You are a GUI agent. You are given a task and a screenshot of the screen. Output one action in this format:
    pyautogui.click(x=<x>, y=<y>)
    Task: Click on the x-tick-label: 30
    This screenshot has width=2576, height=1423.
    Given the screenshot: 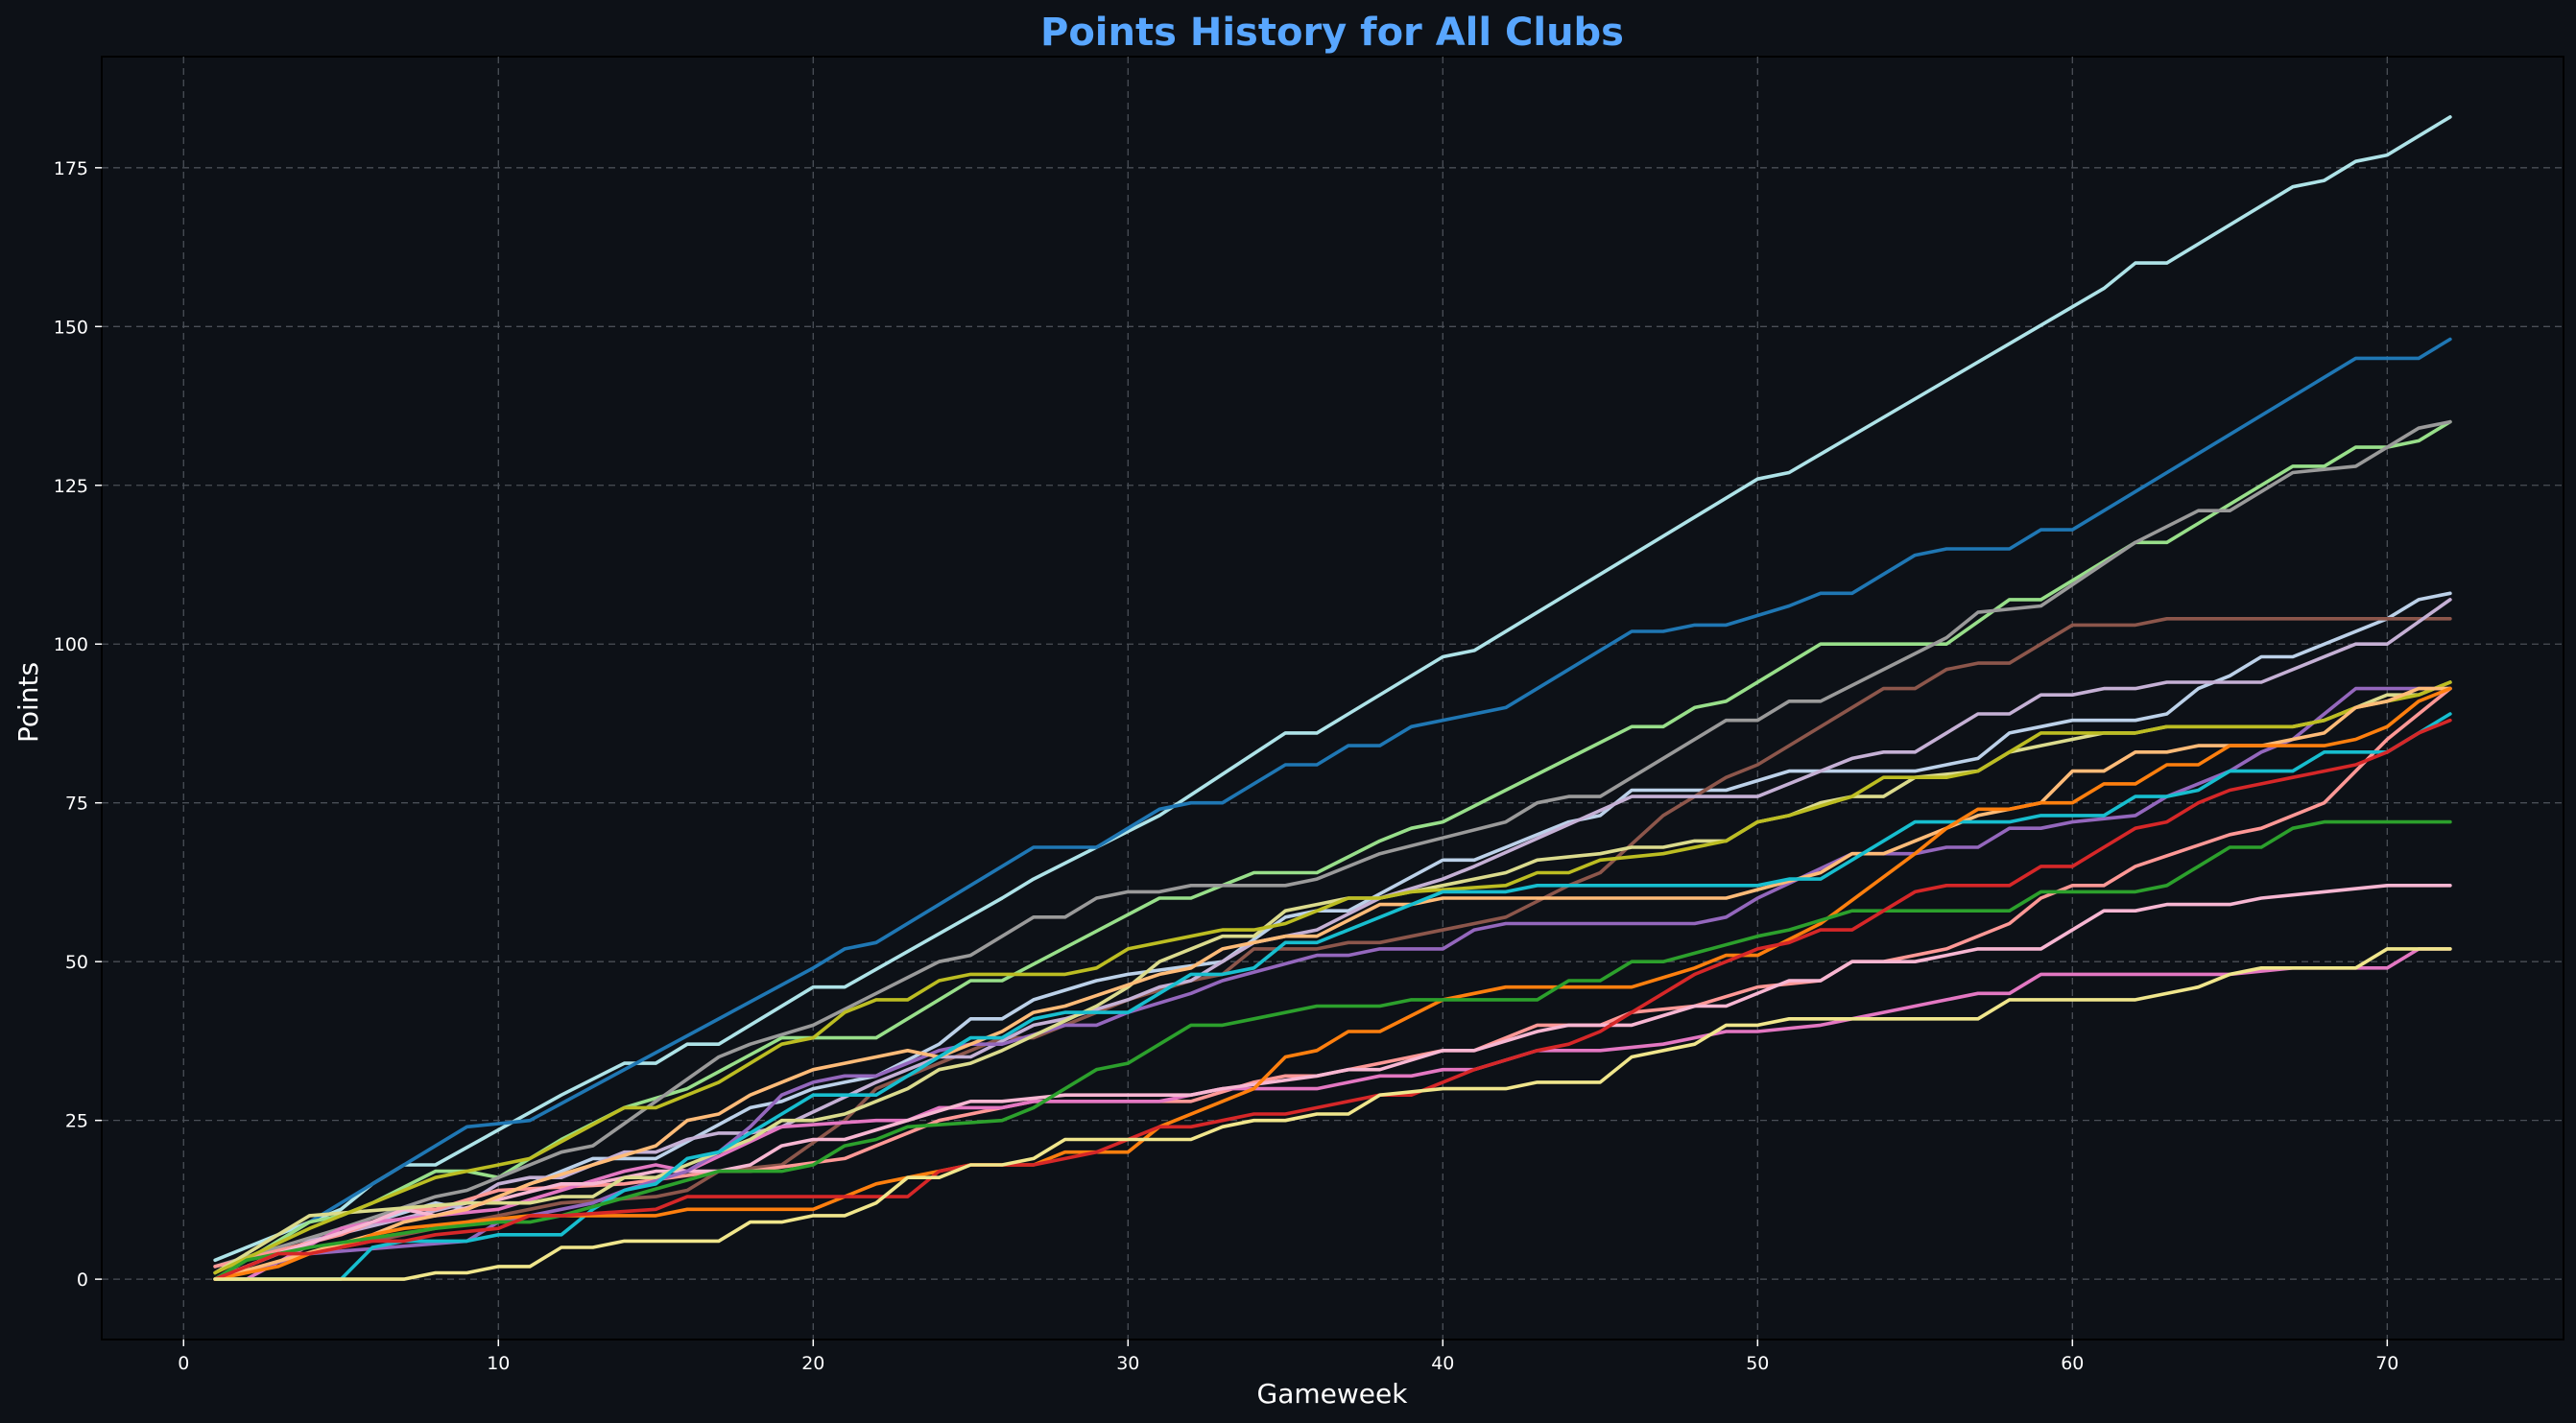 What is the action you would take?
    pyautogui.click(x=1127, y=1364)
    